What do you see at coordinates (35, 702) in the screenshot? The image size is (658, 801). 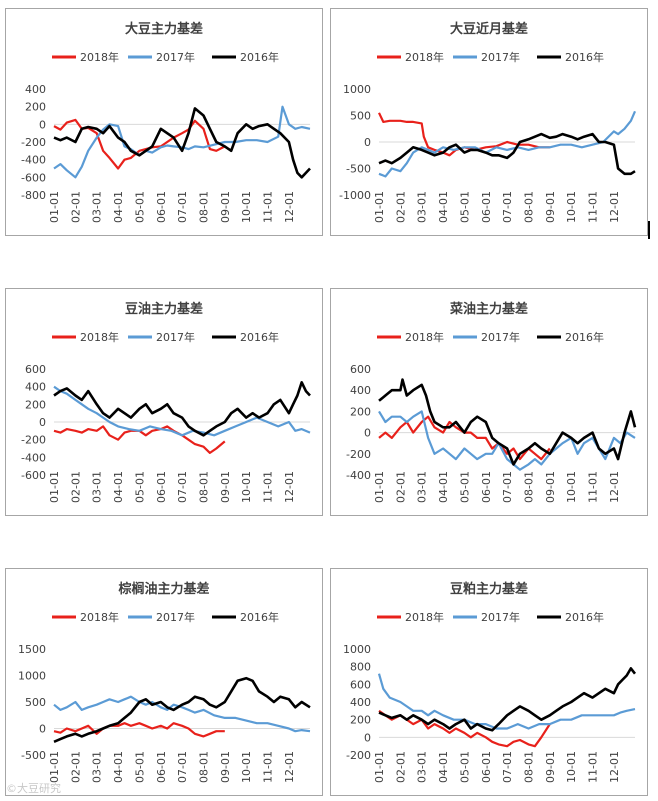 I see `y-tick-label: 500` at bounding box center [35, 702].